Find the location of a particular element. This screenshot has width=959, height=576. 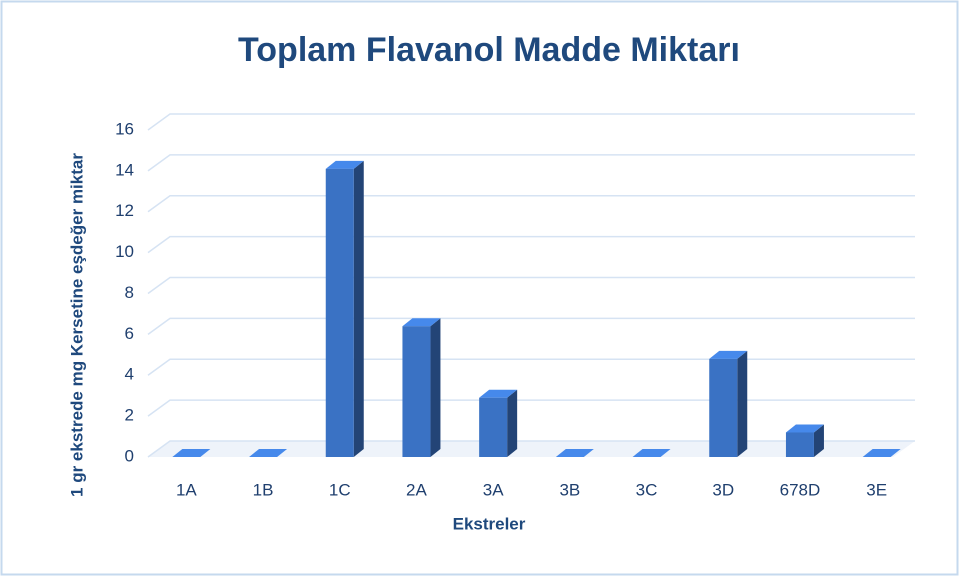

y-tick-label: 16 is located at coordinates (124, 128).